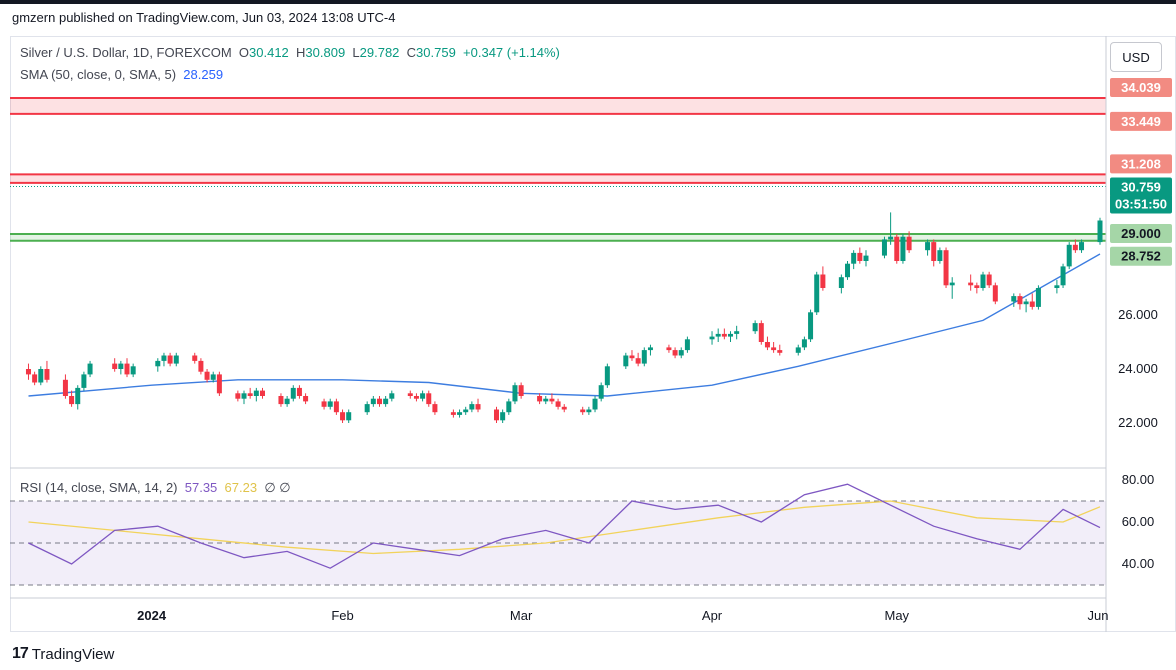  I want to click on rsi-axis: 40.00 60.00 80.00, so click(1138, 521).